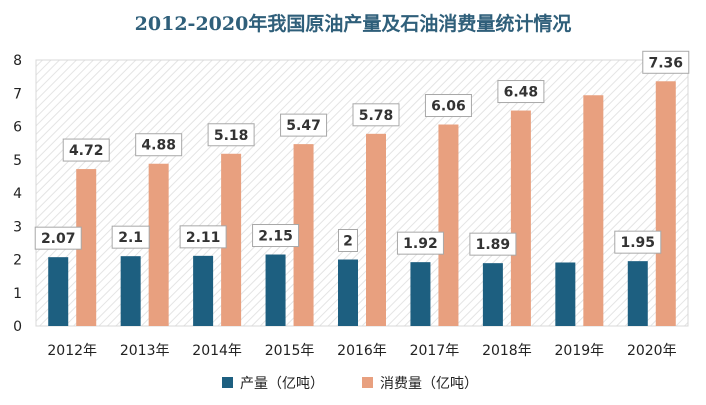  I want to click on data-label: 5.18, so click(231, 136).